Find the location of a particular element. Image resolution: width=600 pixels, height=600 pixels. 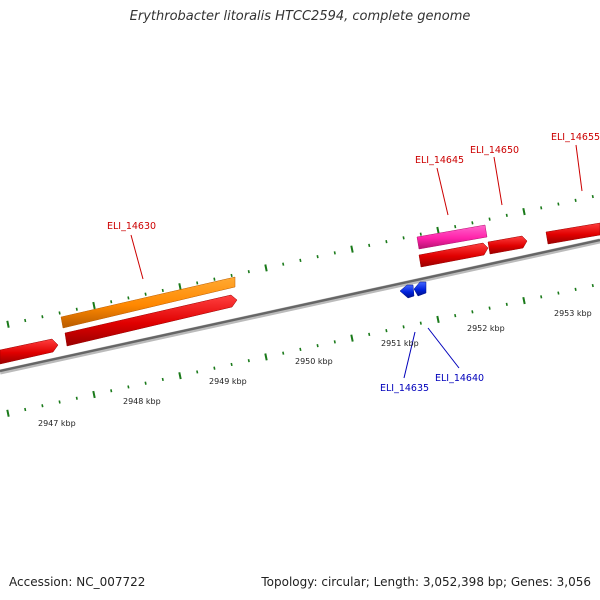

gene-label-eli-14630: ELI_14630 is located at coordinates (131, 226).